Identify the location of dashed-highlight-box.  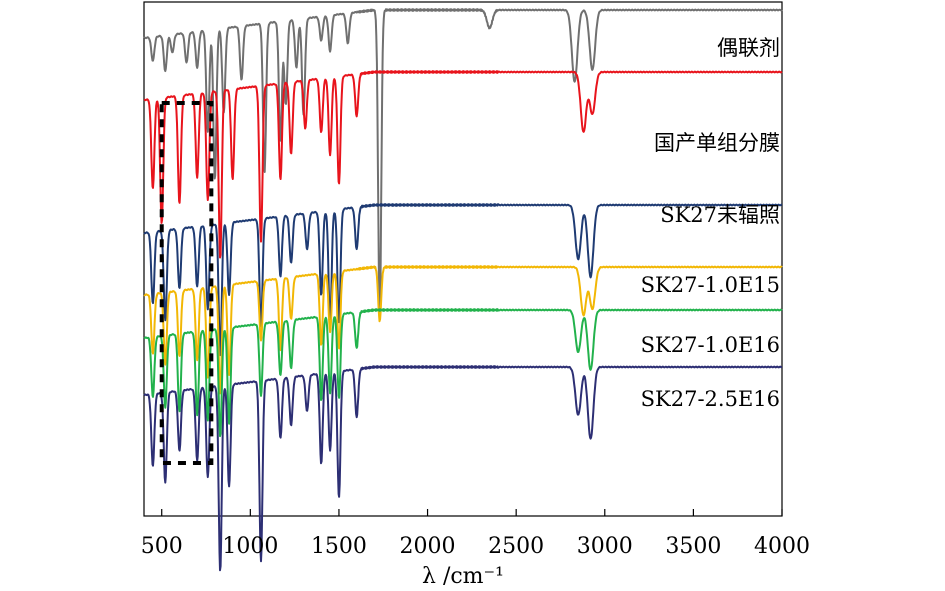
(186, 283).